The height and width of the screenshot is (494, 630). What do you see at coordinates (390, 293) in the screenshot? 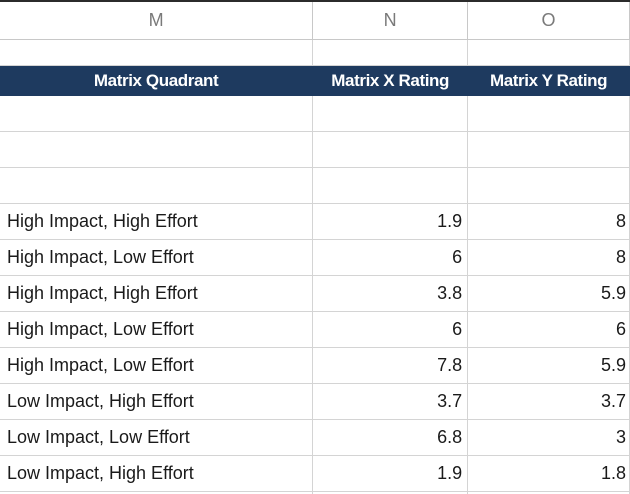
I see `x-rating-cell: 3.8` at bounding box center [390, 293].